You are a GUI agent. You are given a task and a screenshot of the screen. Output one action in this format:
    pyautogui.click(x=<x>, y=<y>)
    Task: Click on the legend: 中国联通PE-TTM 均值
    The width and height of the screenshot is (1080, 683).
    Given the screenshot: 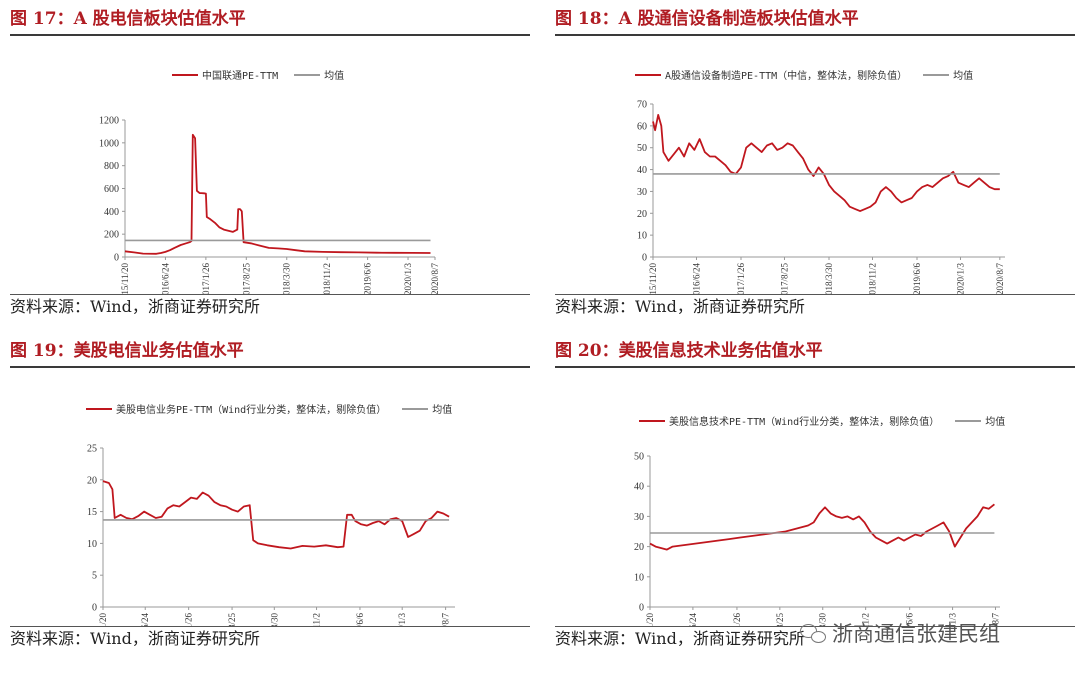 What is the action you would take?
    pyautogui.click(x=258, y=74)
    